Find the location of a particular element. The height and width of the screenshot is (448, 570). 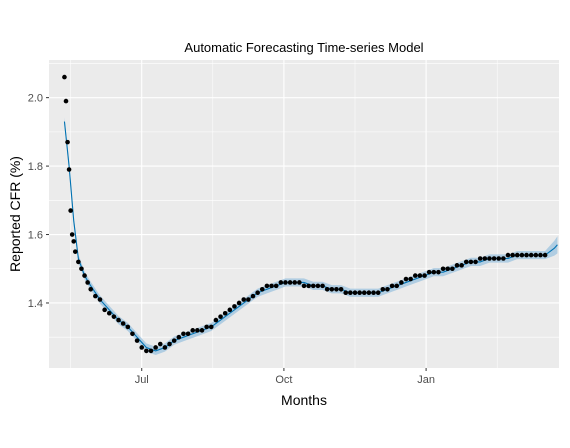

chart-title: Automatic Forecasting Time-series Model is located at coordinates (303, 47).